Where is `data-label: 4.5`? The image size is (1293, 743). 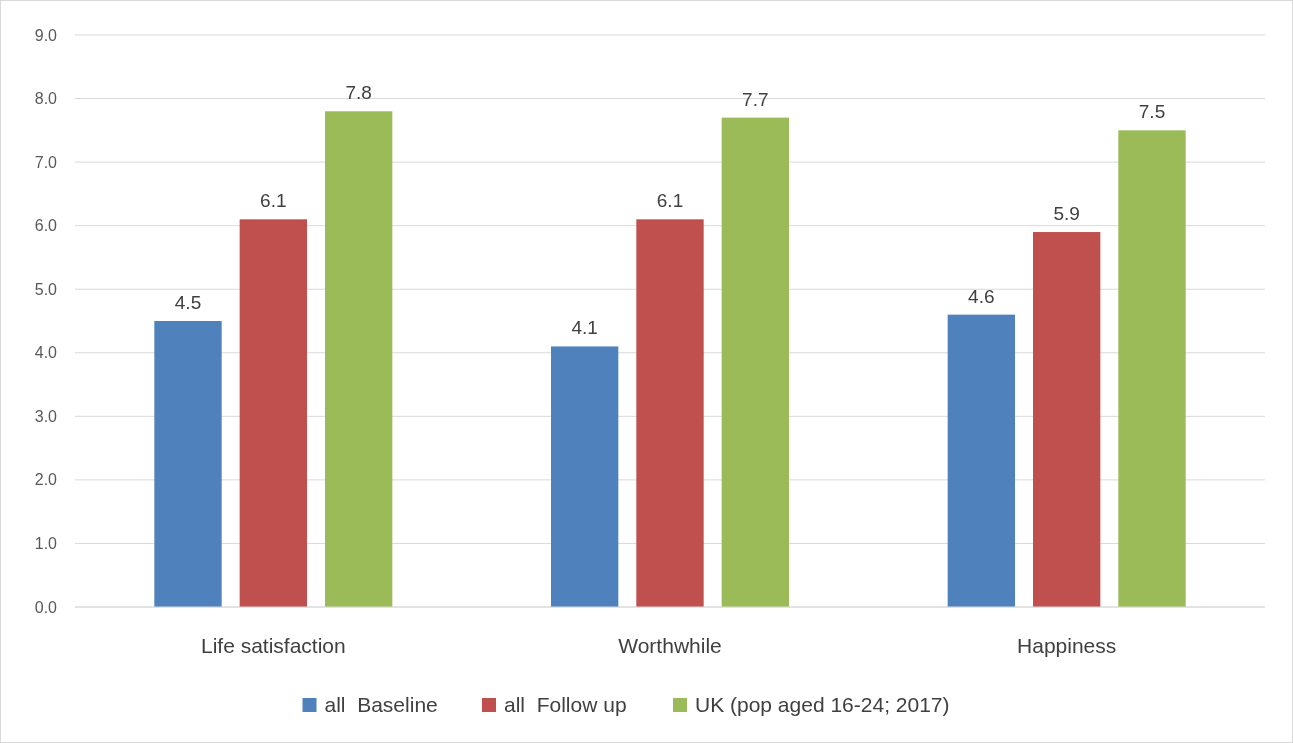 data-label: 4.5 is located at coordinates (188, 302).